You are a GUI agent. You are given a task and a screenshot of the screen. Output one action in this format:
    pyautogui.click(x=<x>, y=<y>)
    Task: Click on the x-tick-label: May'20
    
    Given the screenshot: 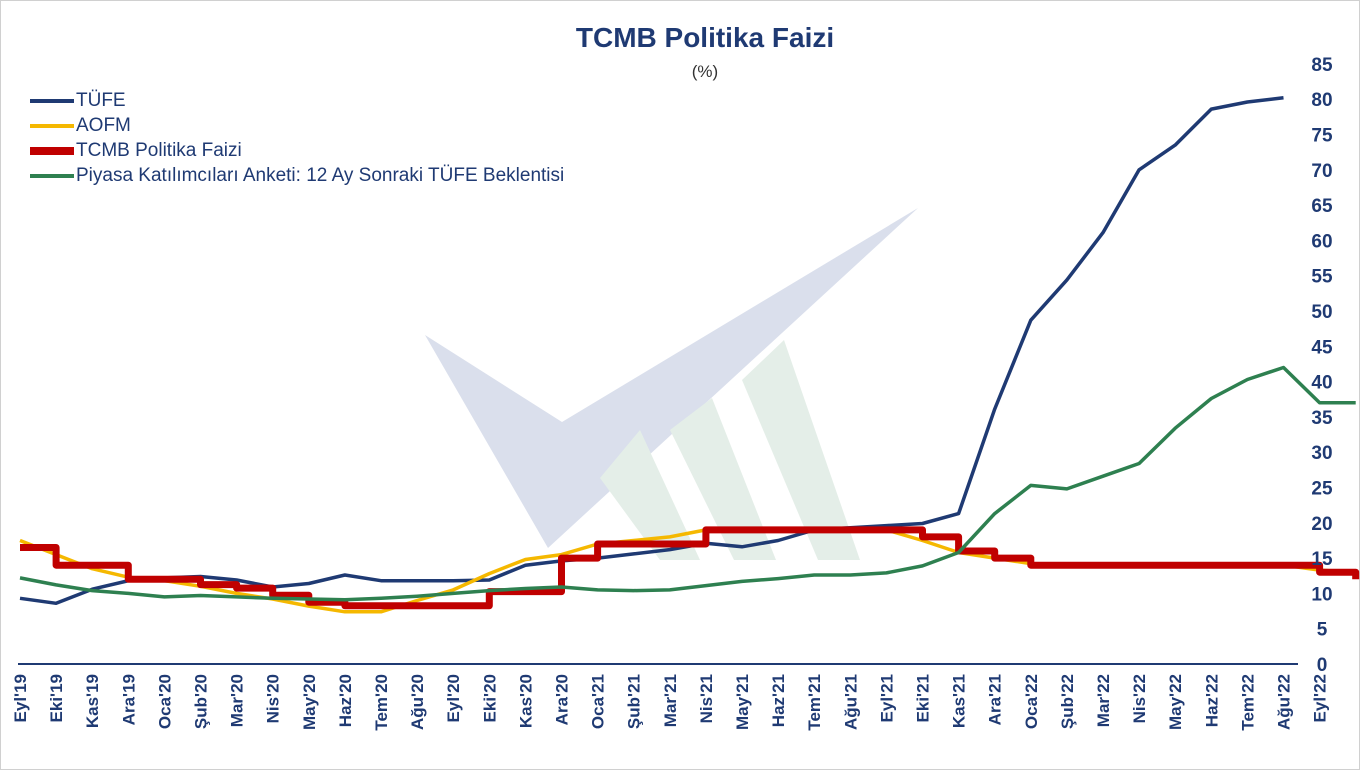 What is the action you would take?
    pyautogui.click(x=309, y=702)
    